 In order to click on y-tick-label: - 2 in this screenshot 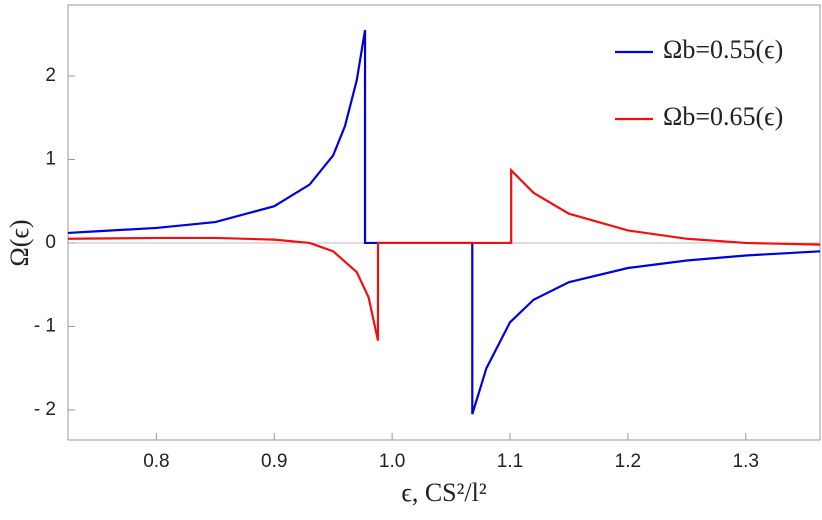, I will do `click(45, 409)`.